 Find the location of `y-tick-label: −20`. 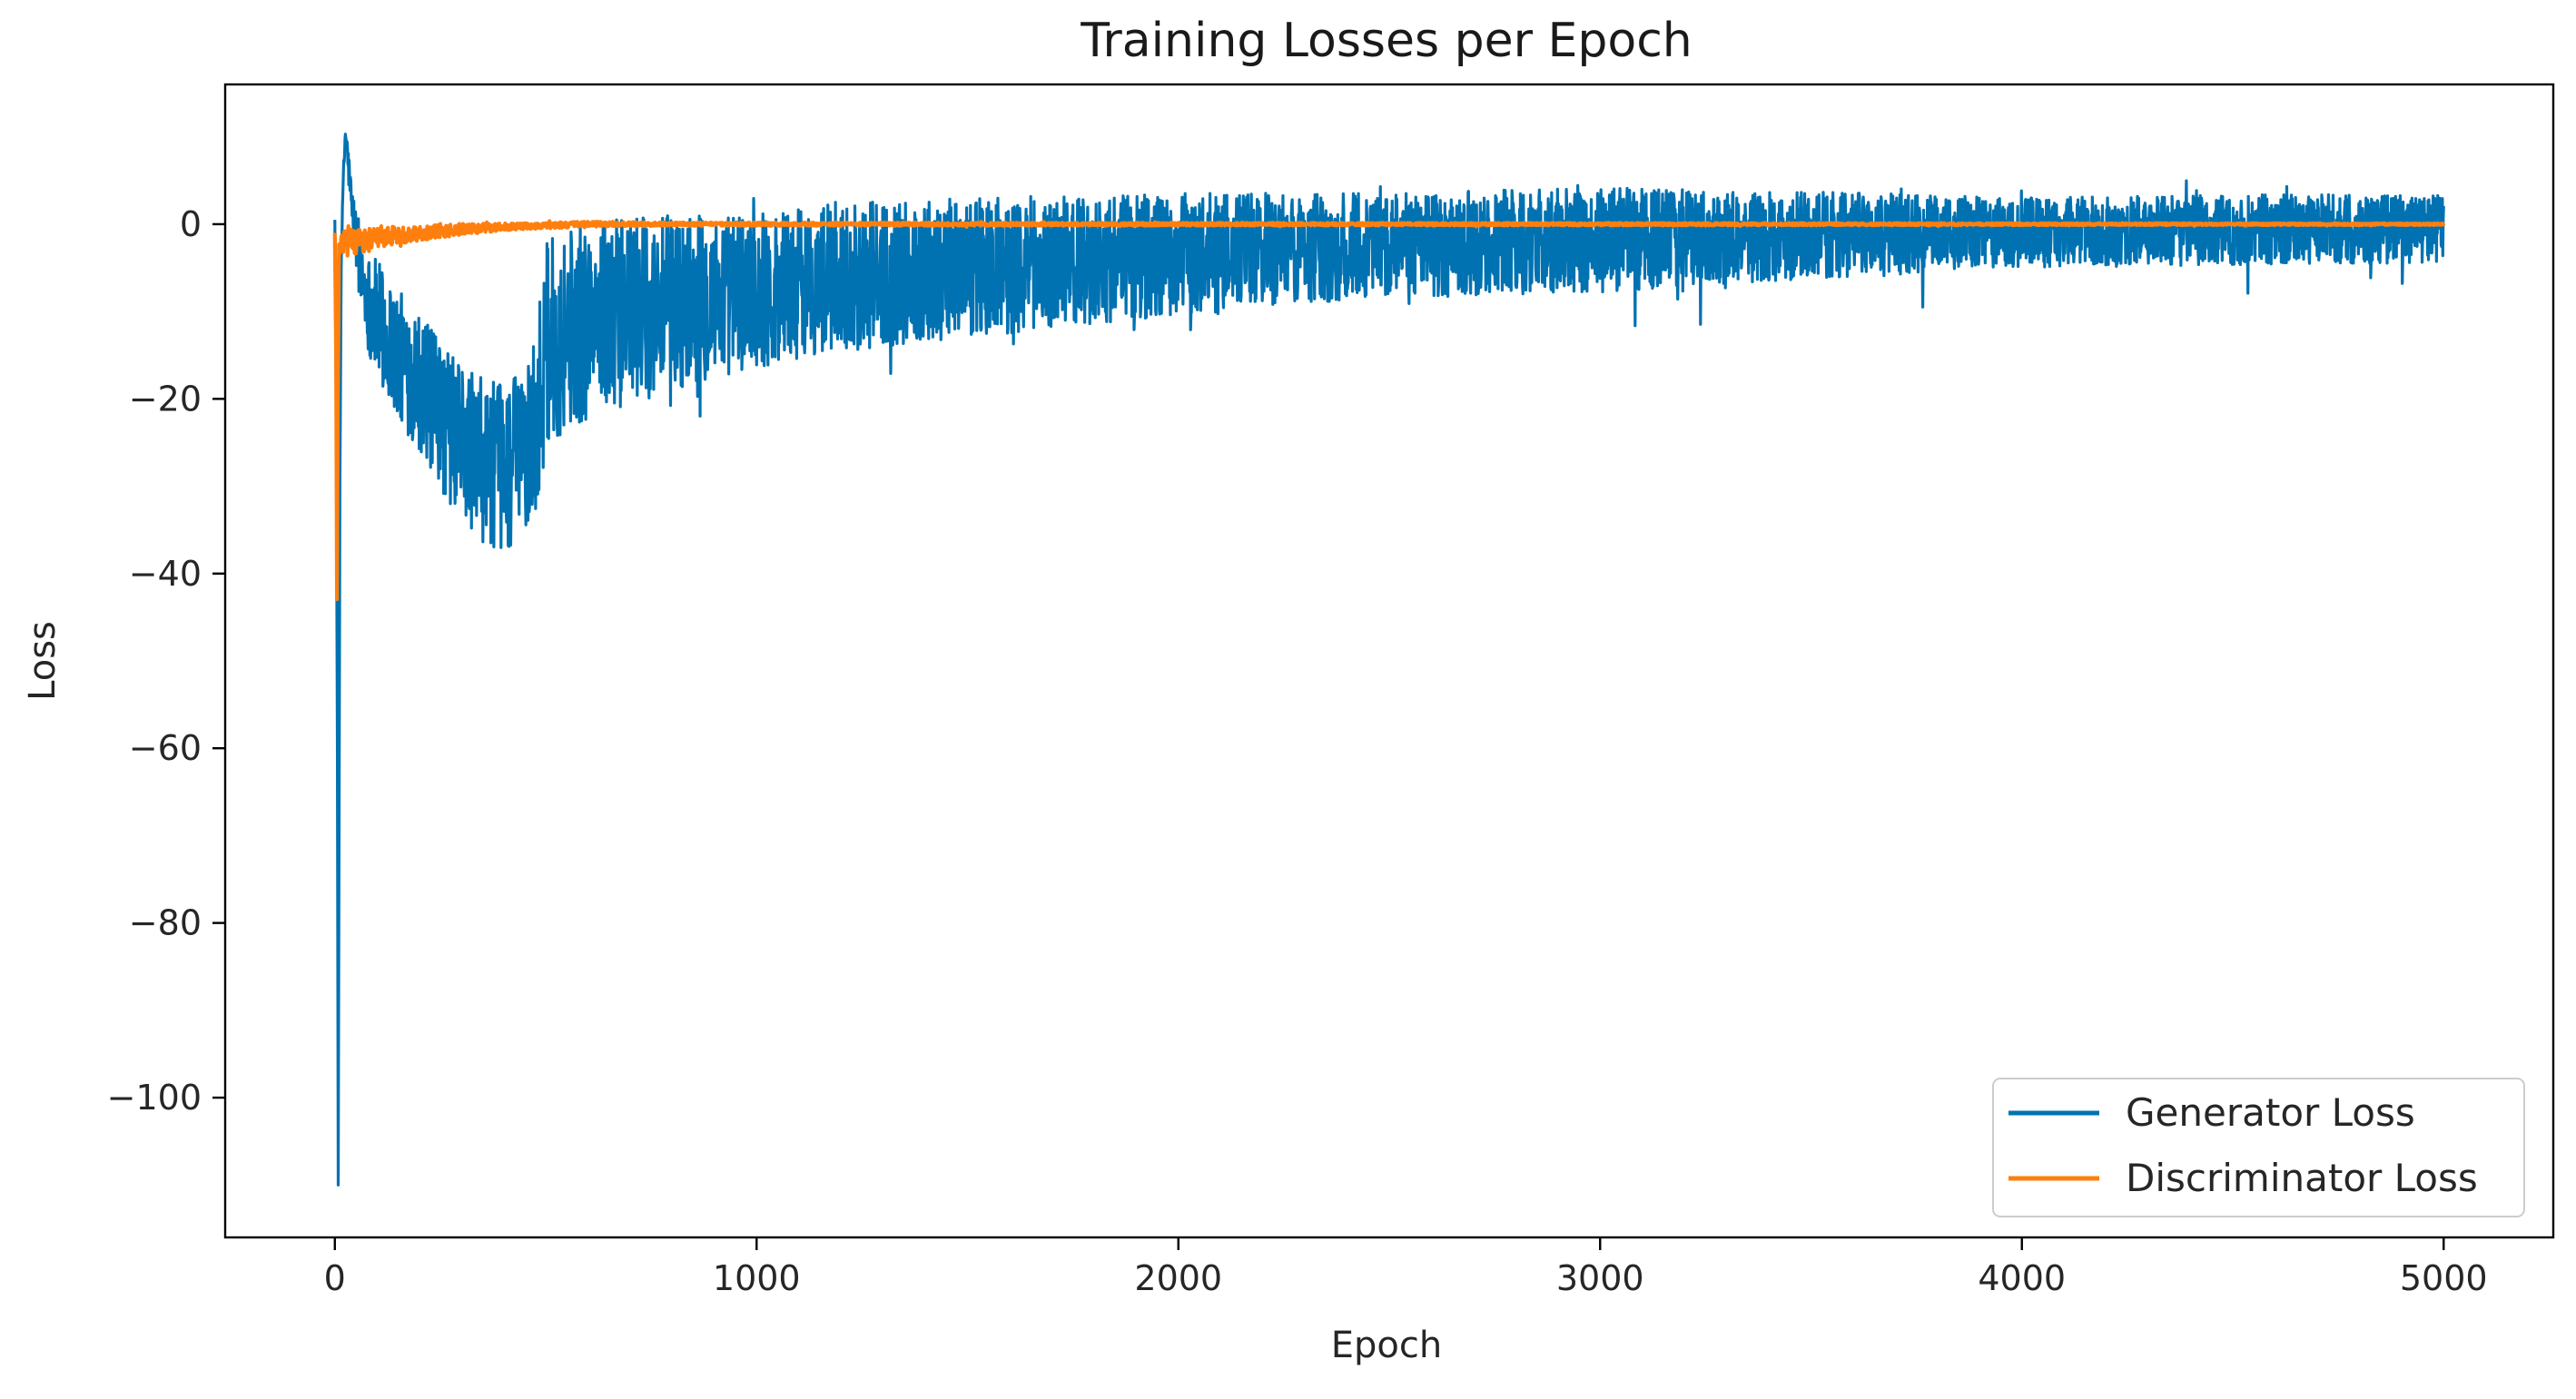

y-tick-label: −20 is located at coordinates (165, 399).